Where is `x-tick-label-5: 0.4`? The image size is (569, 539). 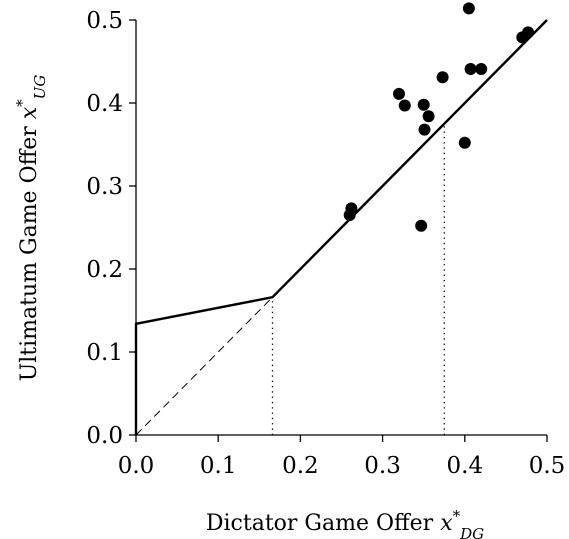
x-tick-label-5: 0.4 is located at coordinates (465, 466).